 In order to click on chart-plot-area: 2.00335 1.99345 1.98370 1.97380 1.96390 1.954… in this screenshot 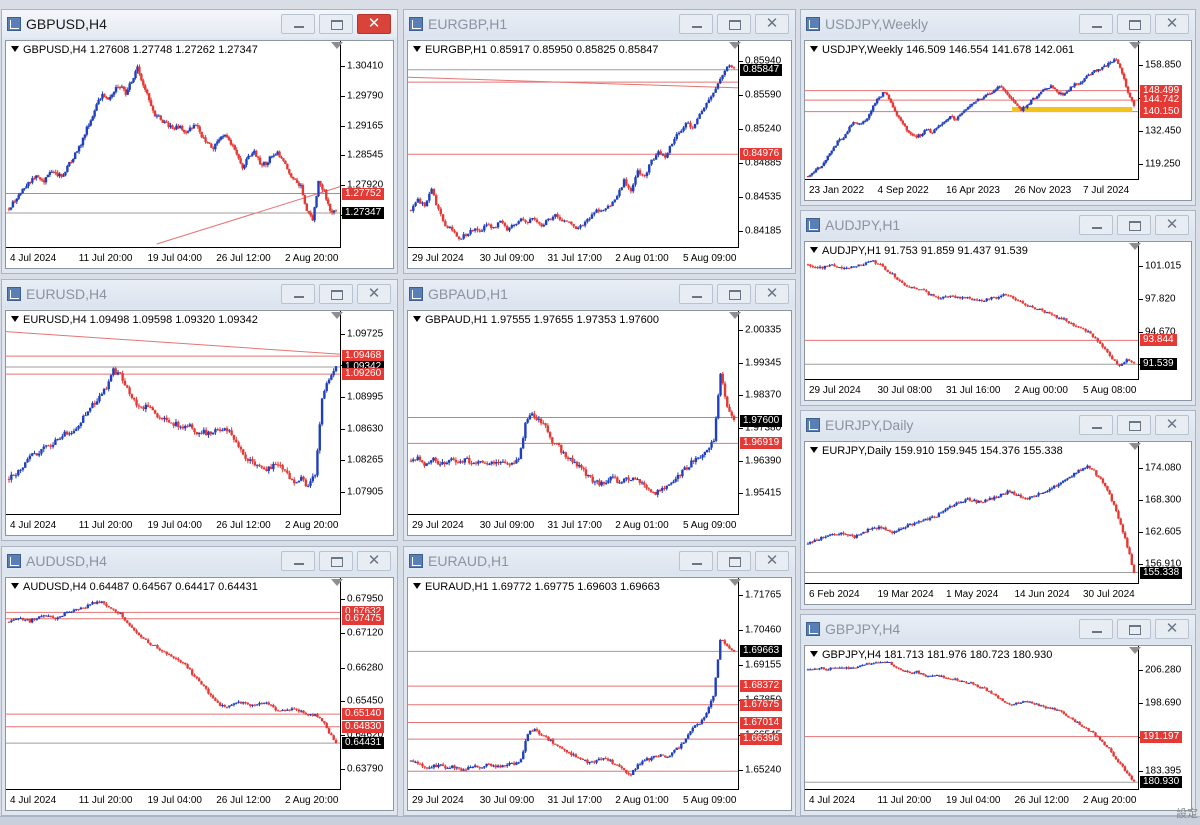, I will do `click(599, 423)`.